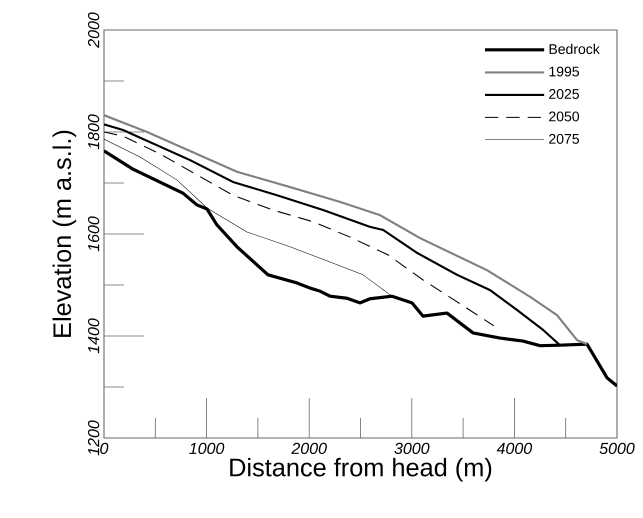 The image size is (643, 518). I want to click on x-tick-label: 4000, so click(514, 448).